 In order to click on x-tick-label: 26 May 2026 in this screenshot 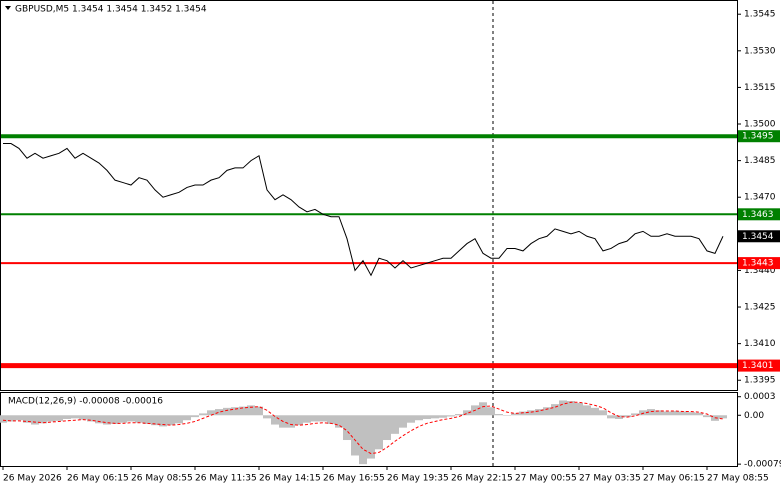, I will do `click(32, 479)`.